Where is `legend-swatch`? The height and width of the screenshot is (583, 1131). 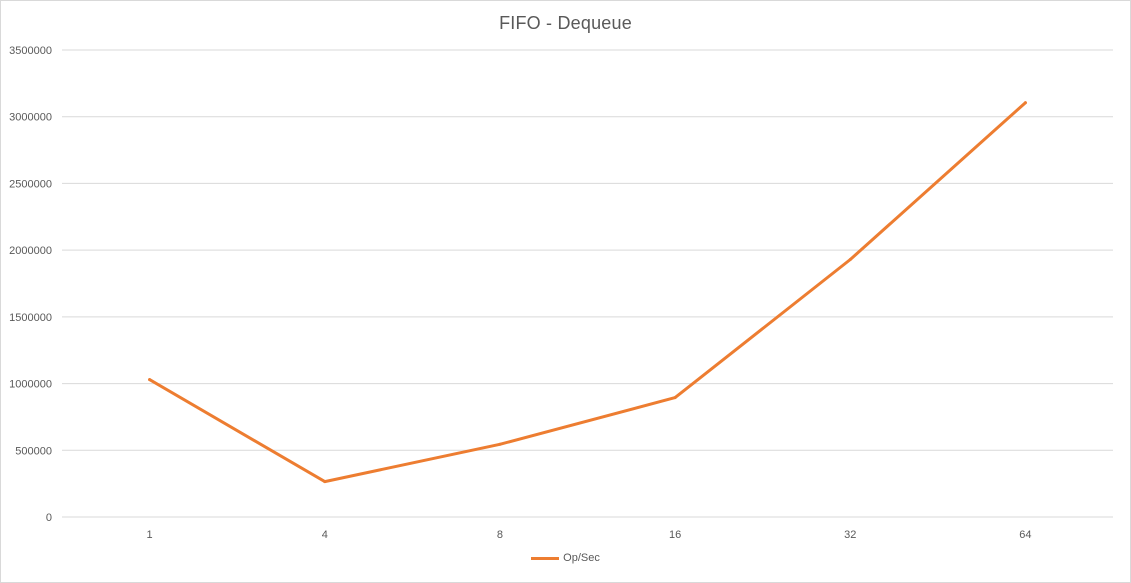
legend-swatch is located at coordinates (545, 558).